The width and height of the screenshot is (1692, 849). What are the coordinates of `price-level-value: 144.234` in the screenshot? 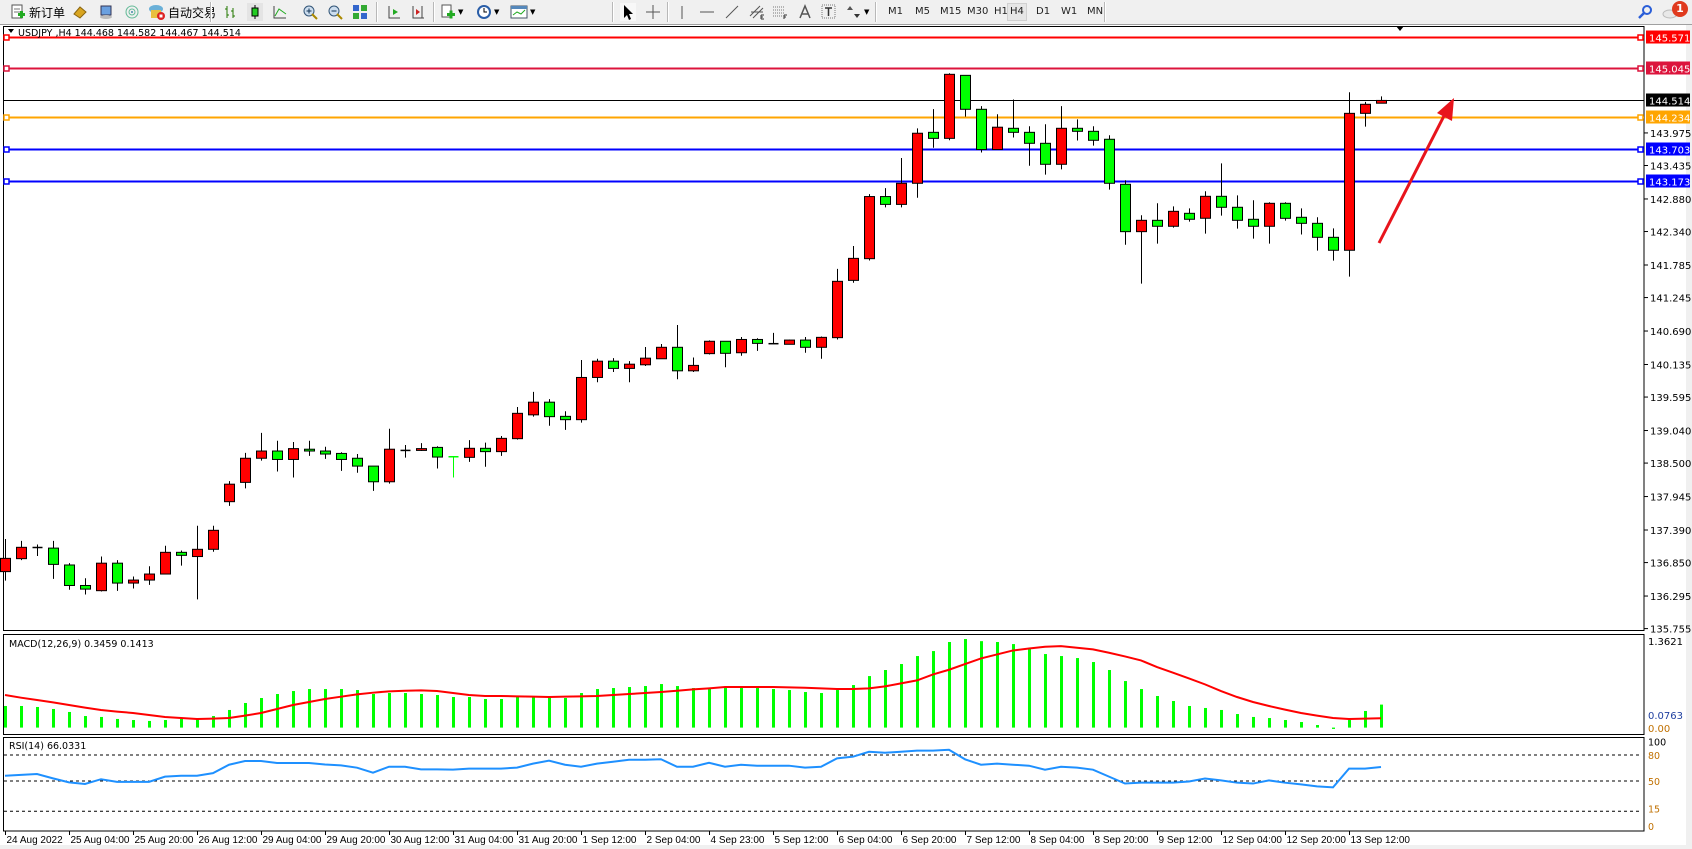 It's located at (1669, 119).